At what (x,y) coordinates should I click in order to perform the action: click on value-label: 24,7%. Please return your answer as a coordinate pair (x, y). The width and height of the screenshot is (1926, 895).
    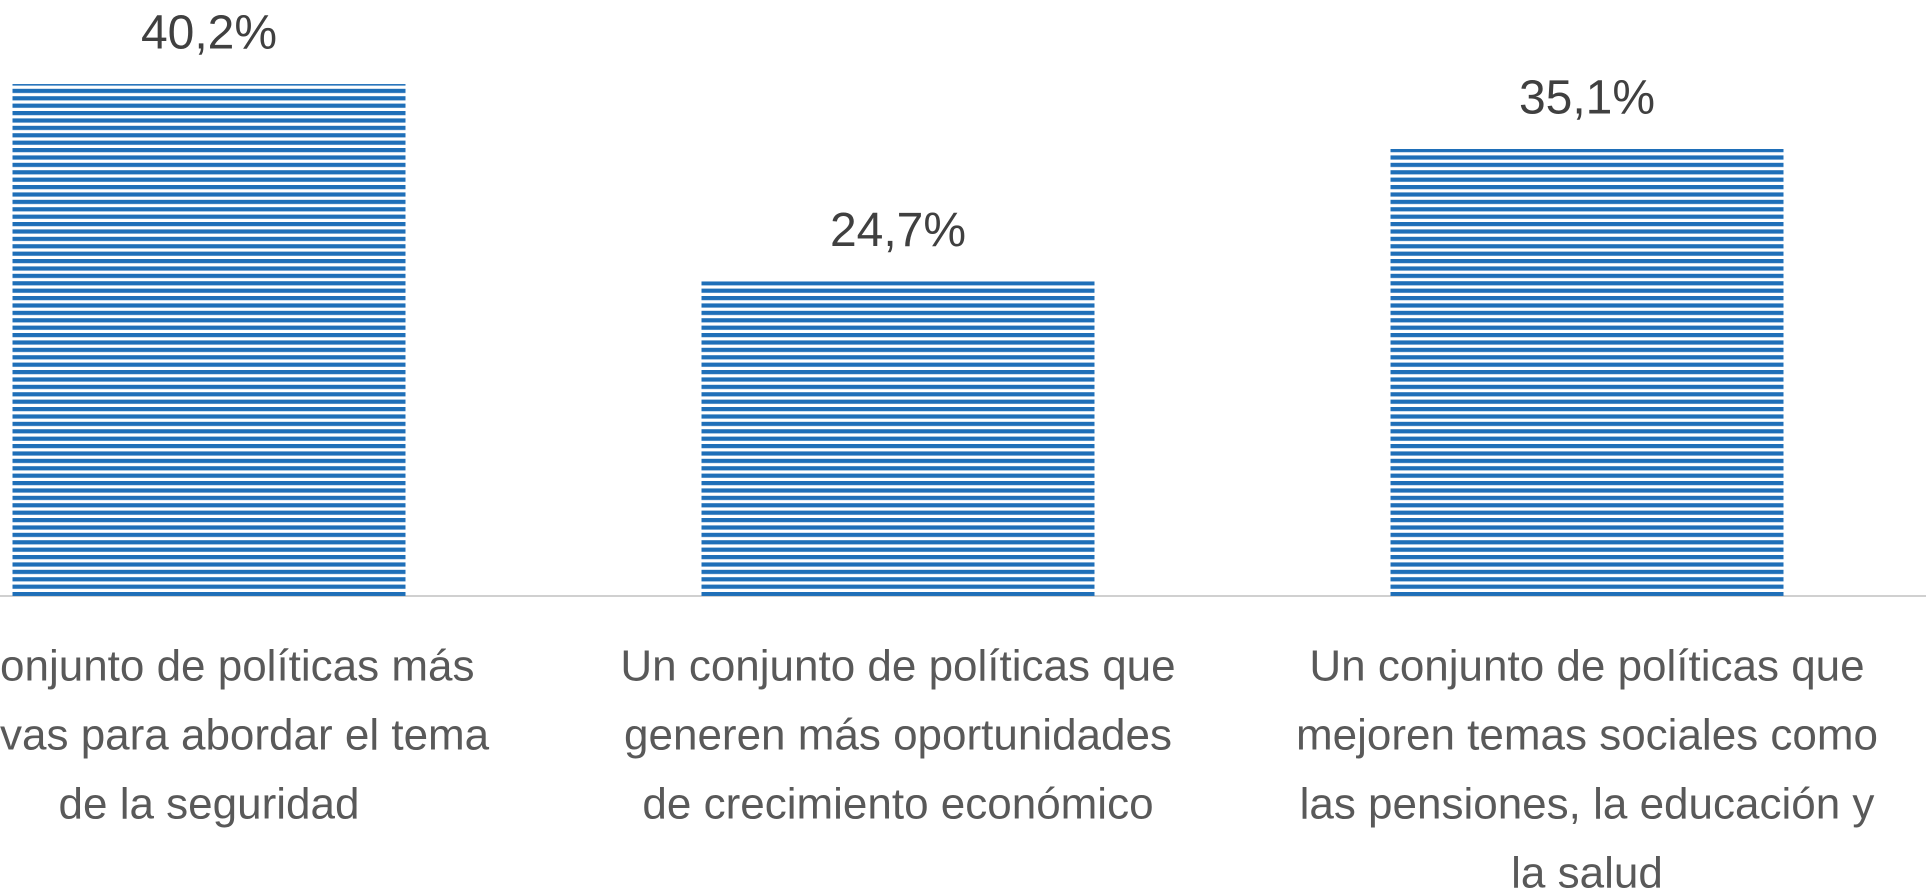
    Looking at the image, I should click on (898, 230).